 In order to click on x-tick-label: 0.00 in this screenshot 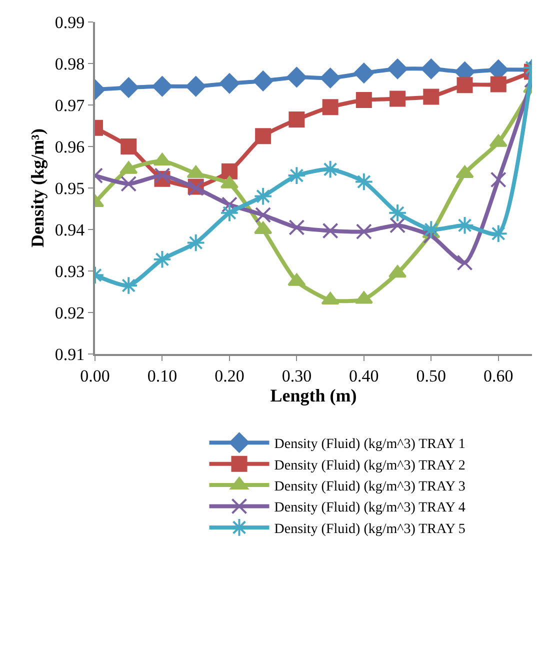, I will do `click(95, 376)`.